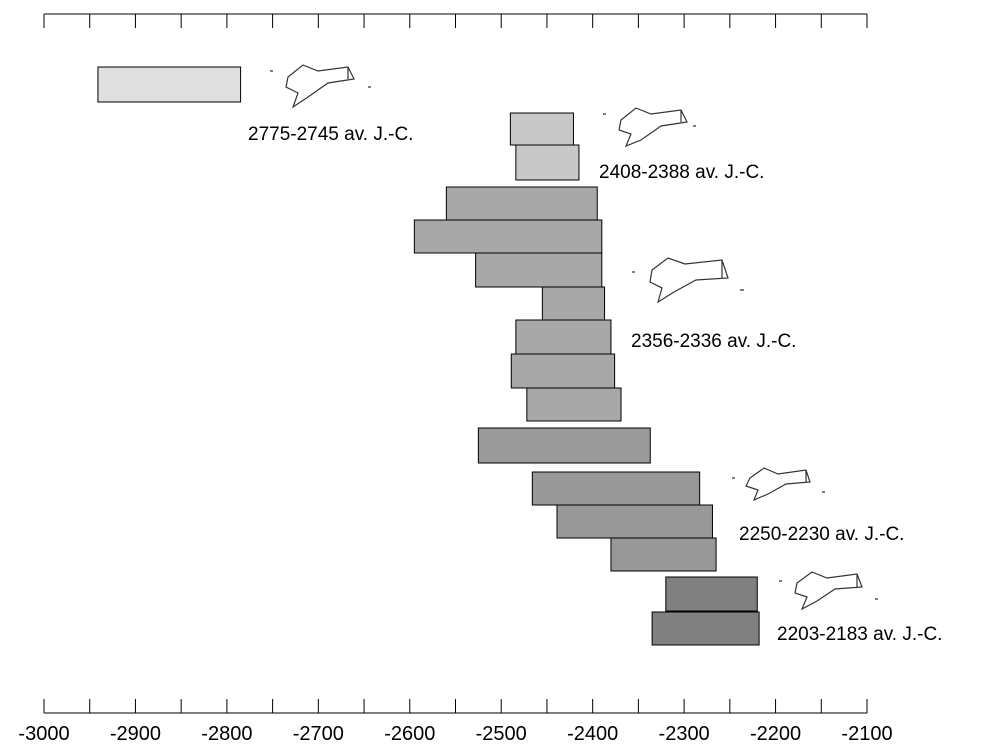 The width and height of the screenshot is (984, 751). I want to click on x-tick-label: -2200, so click(775, 734).